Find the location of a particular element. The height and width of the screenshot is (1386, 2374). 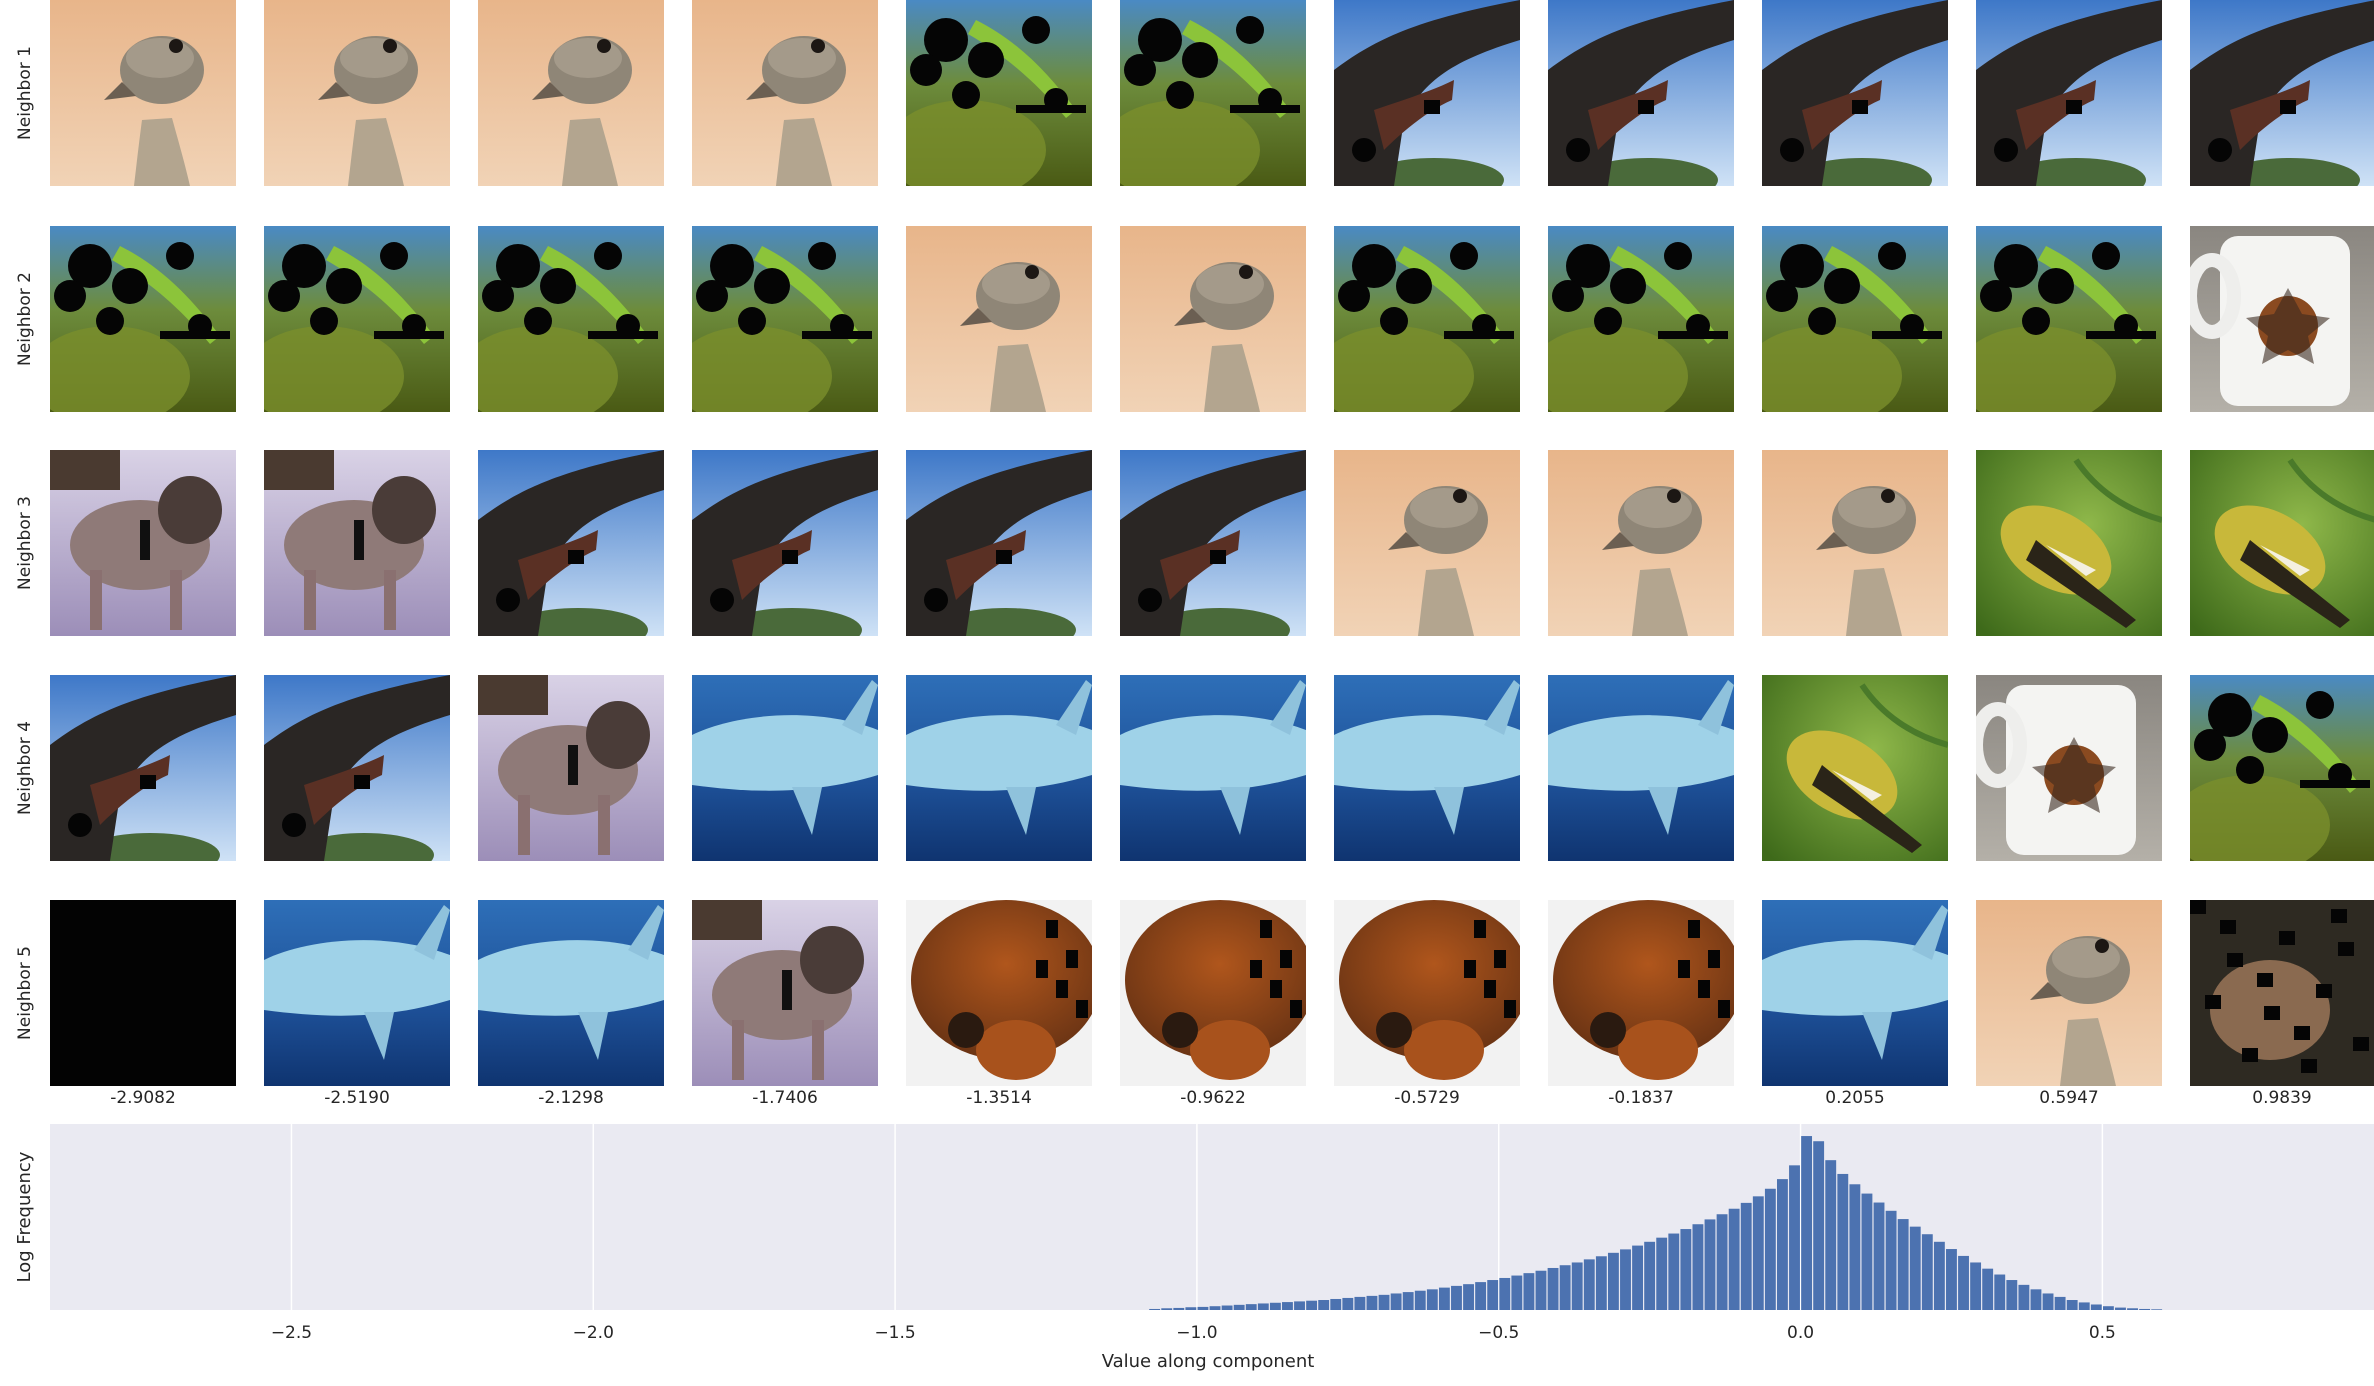

column-value-label: -1.3514 is located at coordinates (999, 1098).